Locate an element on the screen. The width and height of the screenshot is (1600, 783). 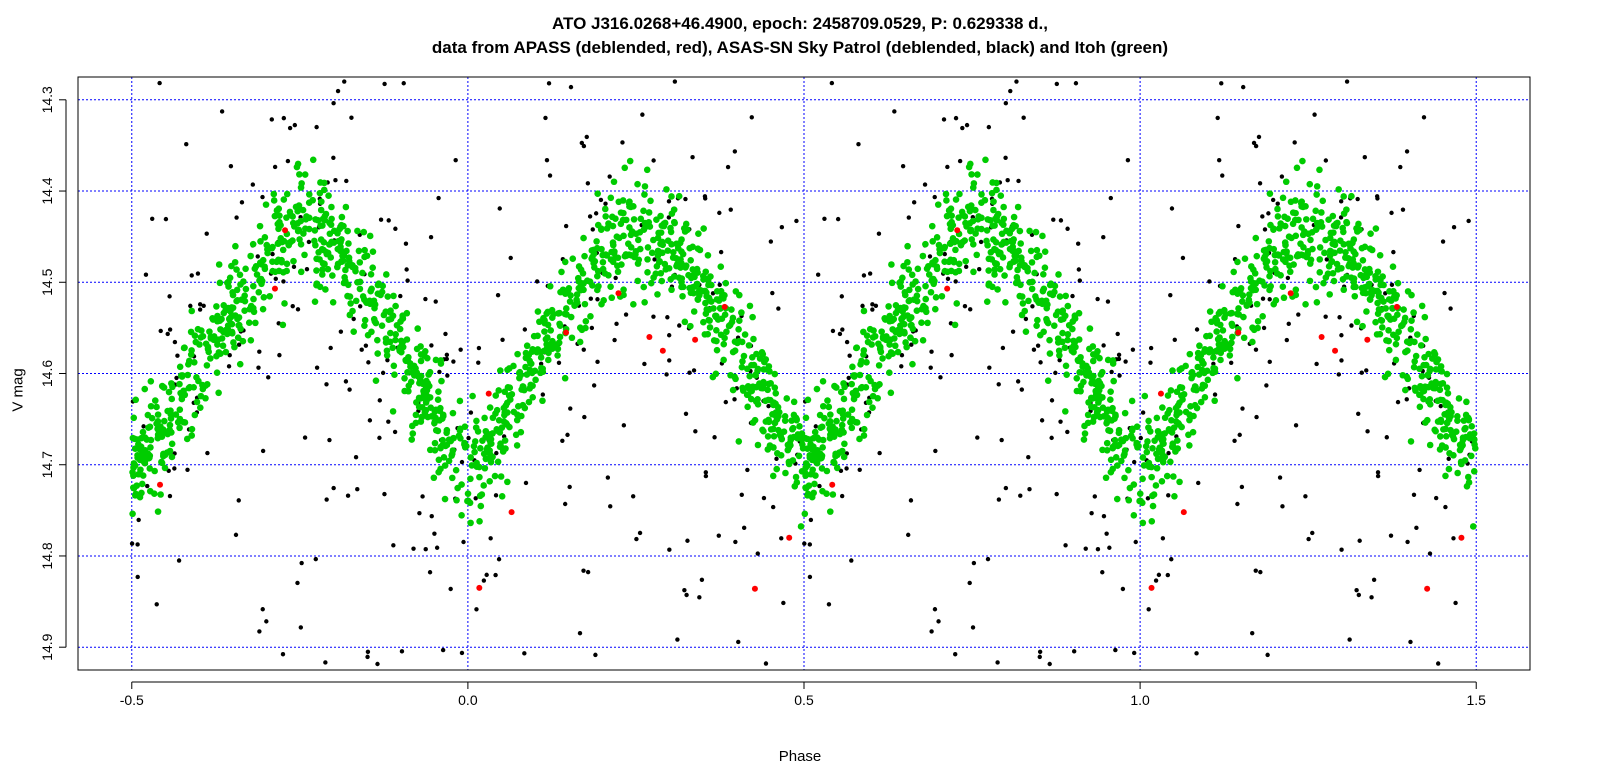
apass-point is located at coordinates (1321, 337).